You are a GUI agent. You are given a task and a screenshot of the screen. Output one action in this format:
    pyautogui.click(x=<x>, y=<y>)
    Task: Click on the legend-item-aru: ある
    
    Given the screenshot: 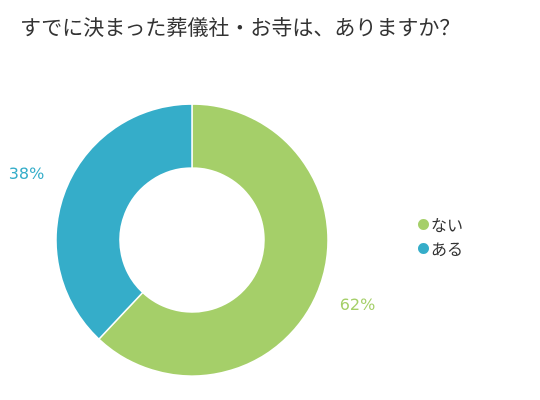 What is the action you would take?
    pyautogui.click(x=440, y=248)
    